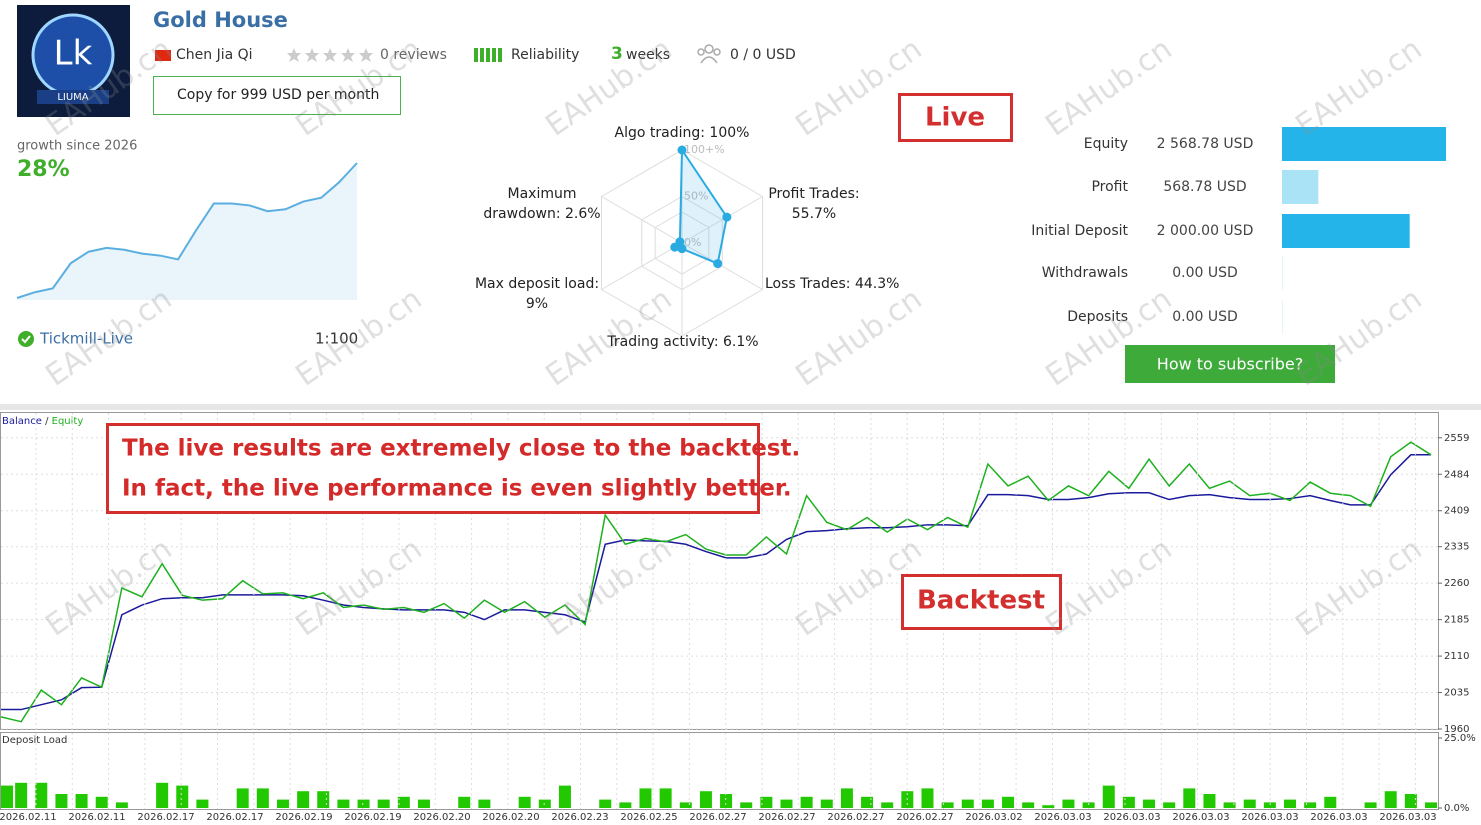  I want to click on growth-value: 28%, so click(43, 169).